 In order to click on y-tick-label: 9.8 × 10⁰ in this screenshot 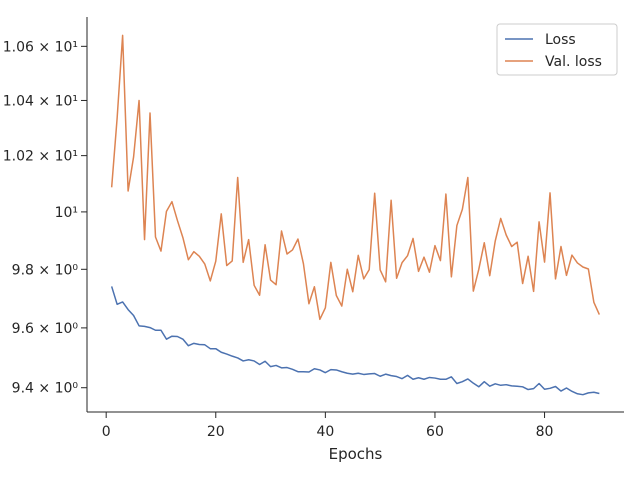, I will do `click(45, 270)`.